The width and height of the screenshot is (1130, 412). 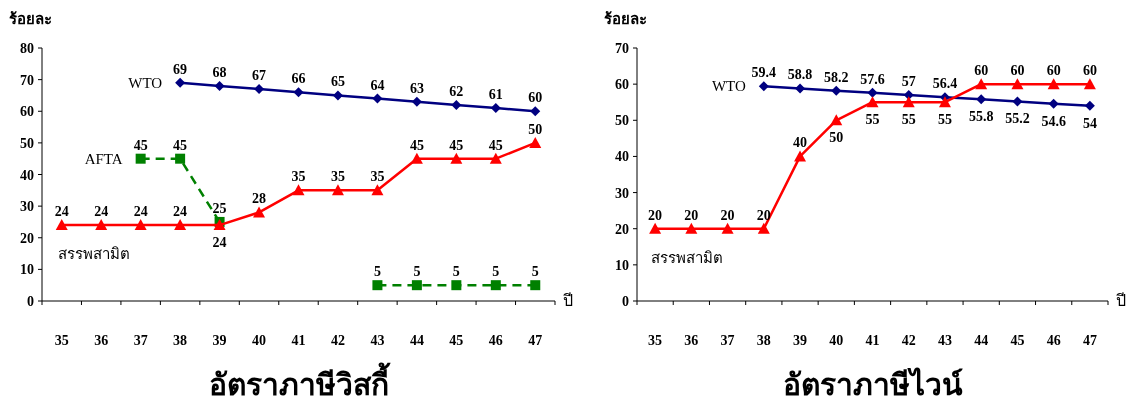 What do you see at coordinates (872, 340) in the screenshot?
I see `x-tick-label: 41` at bounding box center [872, 340].